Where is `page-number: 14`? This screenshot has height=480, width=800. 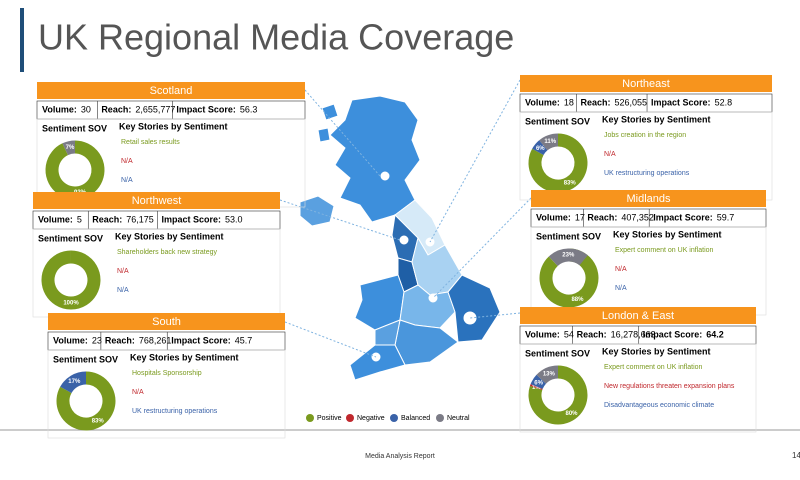
page-number: 14 is located at coordinates (796, 455).